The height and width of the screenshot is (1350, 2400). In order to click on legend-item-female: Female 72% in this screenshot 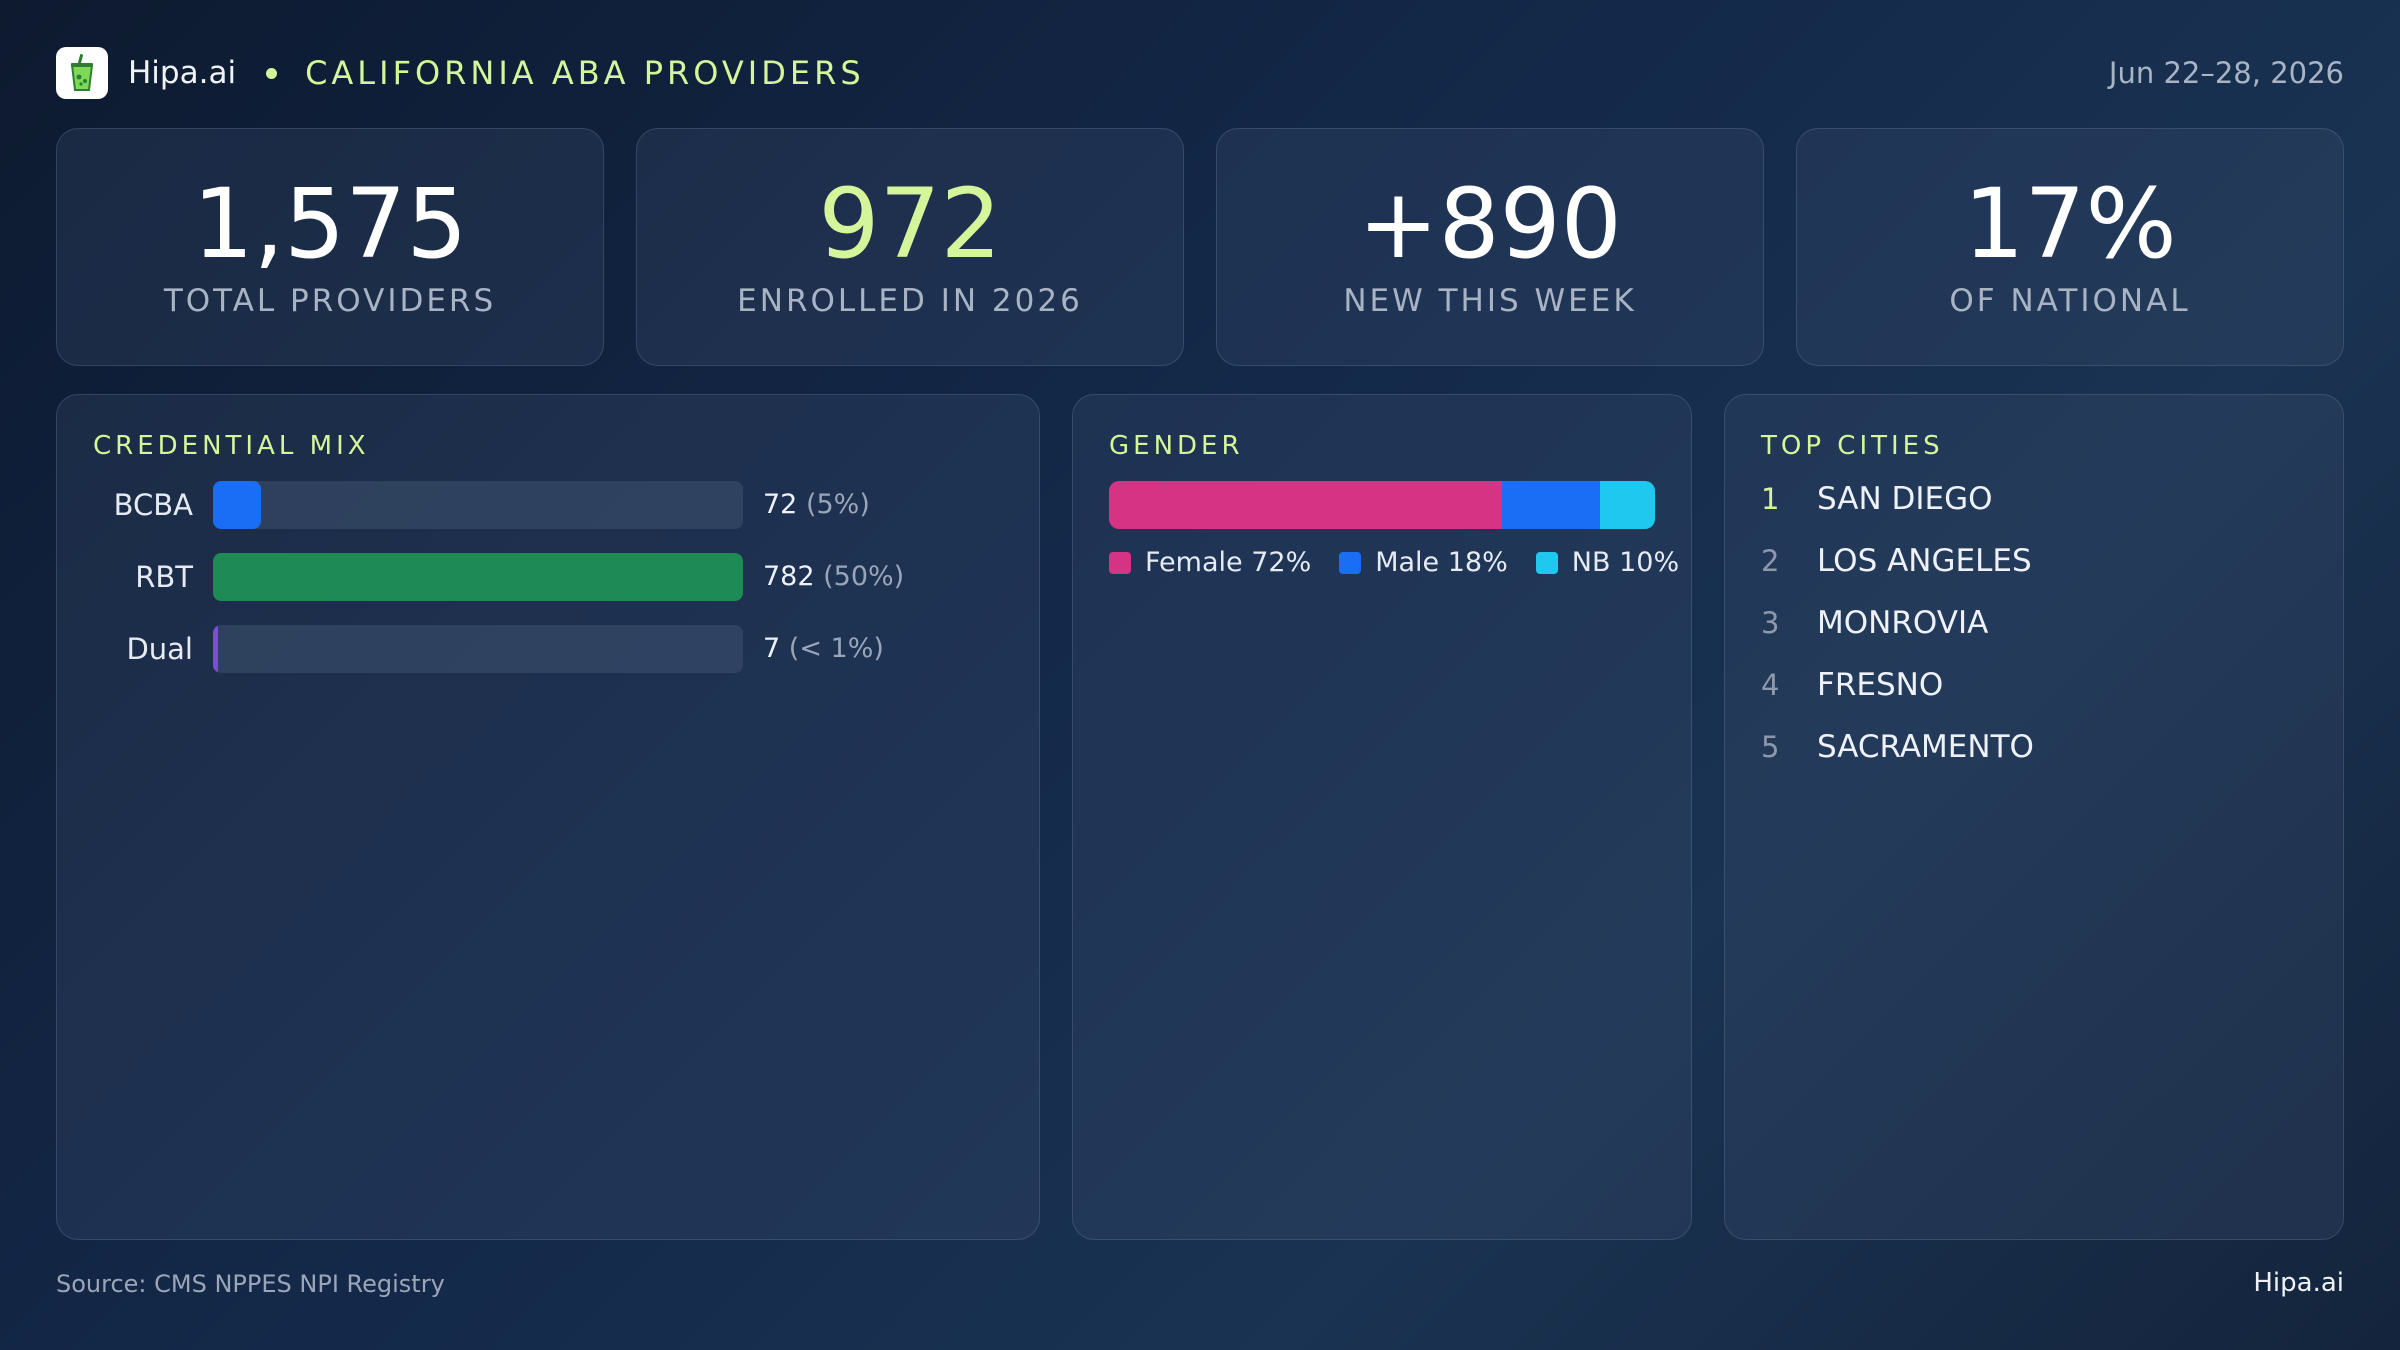, I will do `click(1210, 562)`.